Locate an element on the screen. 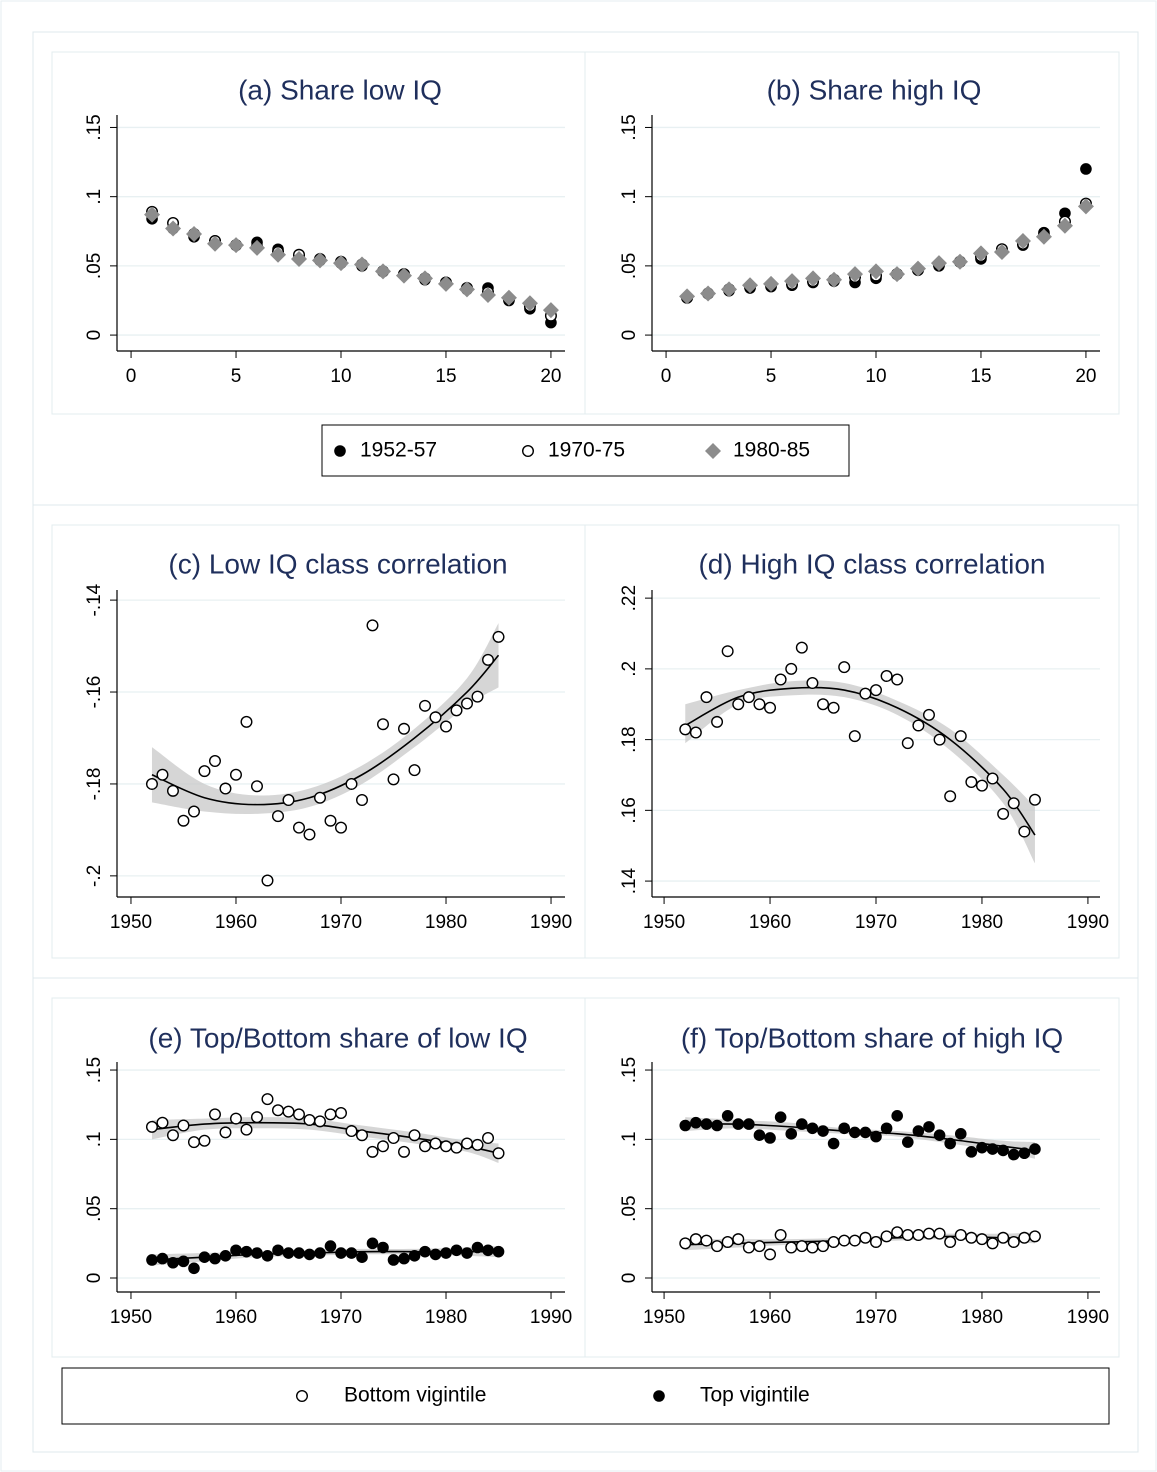  x-tick-label: 1980 is located at coordinates (982, 1317).